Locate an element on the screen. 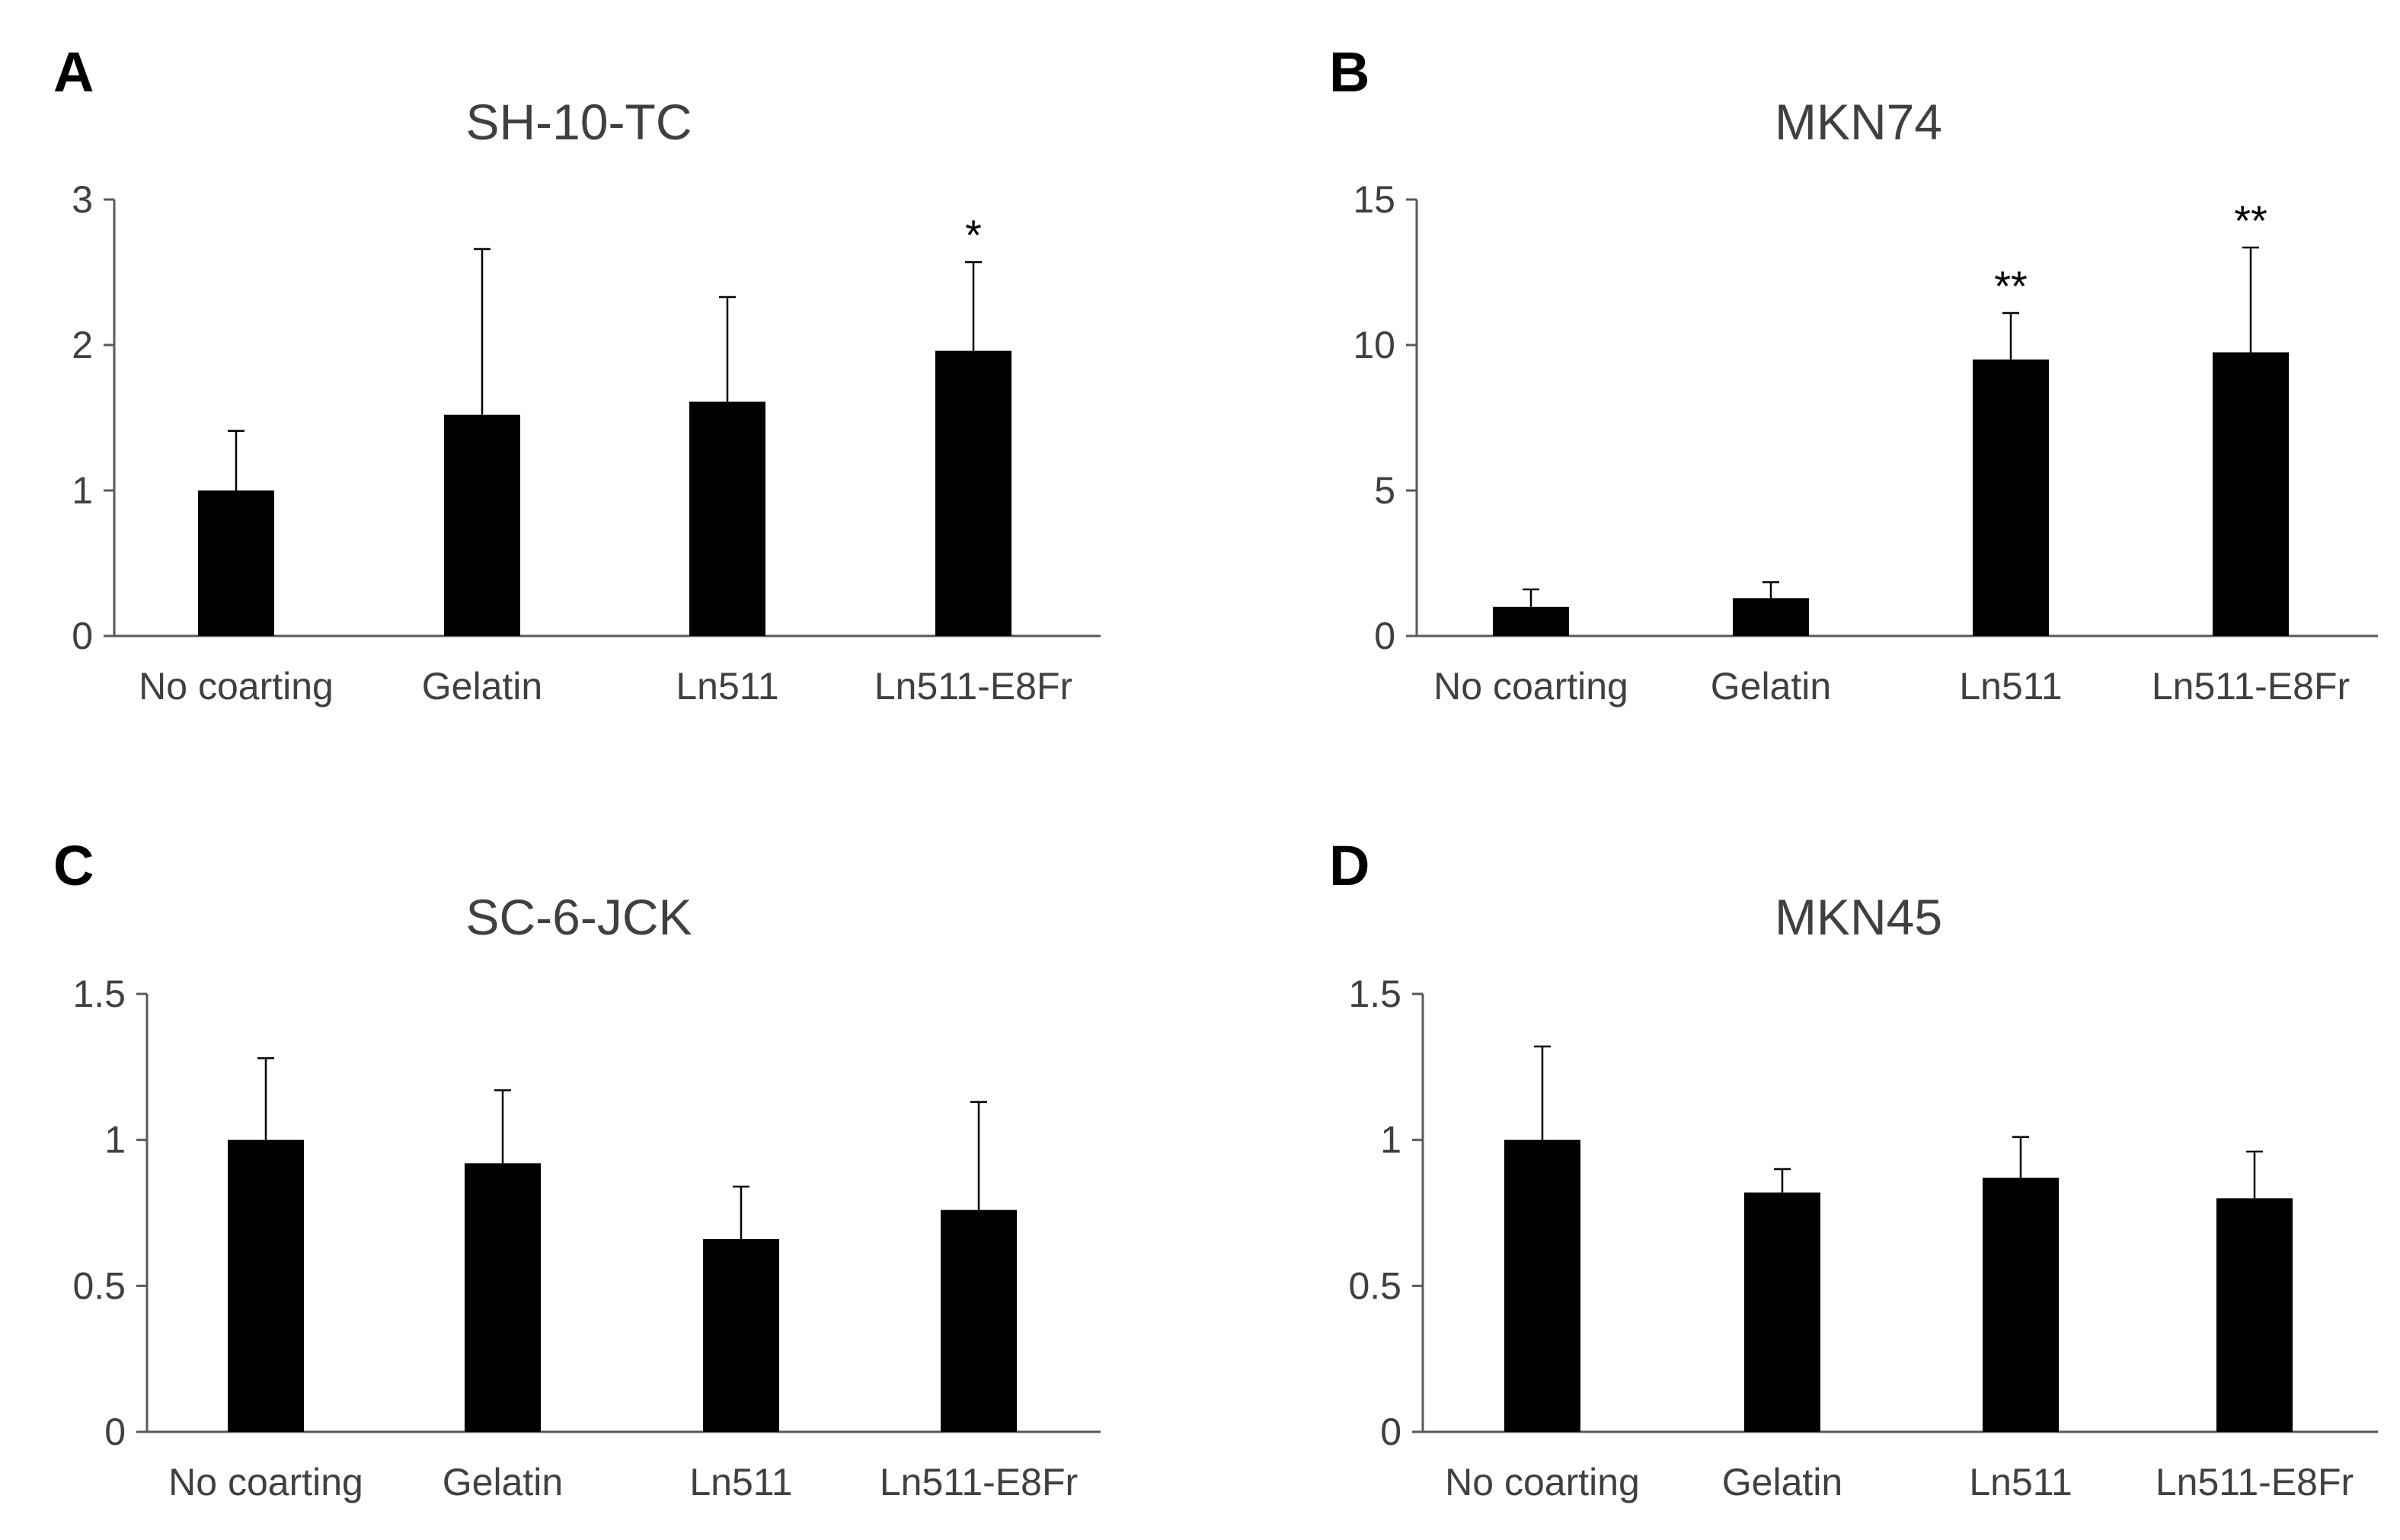 This screenshot has width=2400, height=1540. panel-d-y-tick-label: 1 is located at coordinates (1390, 1140).